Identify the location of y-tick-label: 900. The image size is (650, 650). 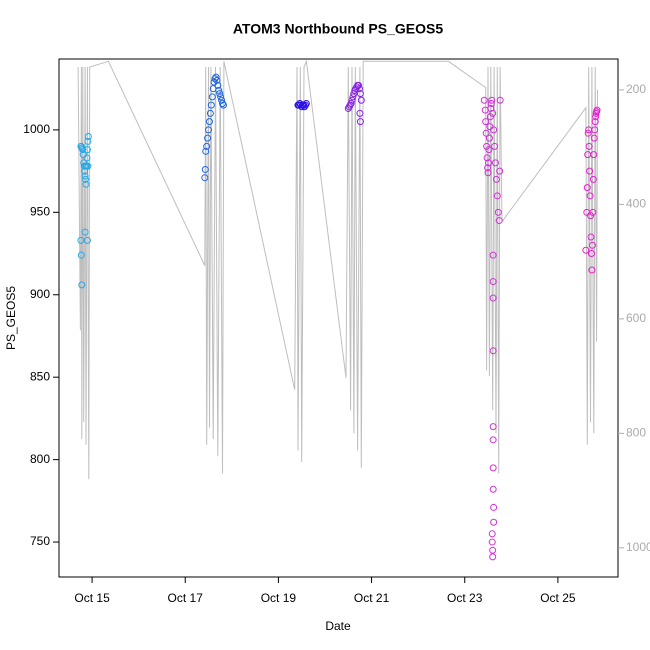
(40, 294).